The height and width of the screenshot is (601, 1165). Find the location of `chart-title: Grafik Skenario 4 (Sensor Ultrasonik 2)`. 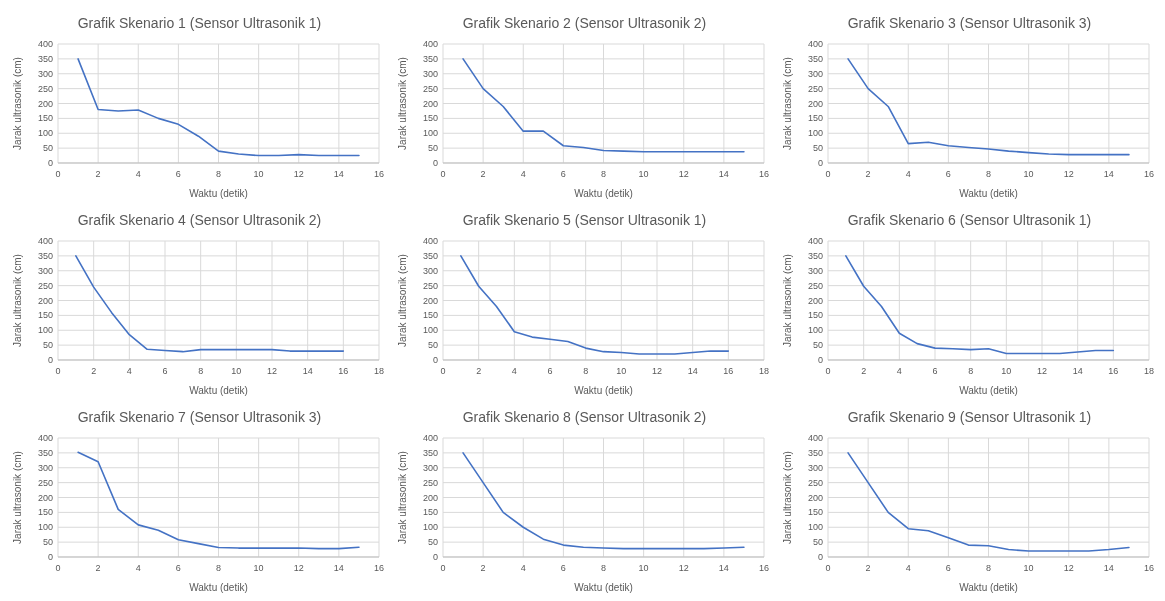

chart-title: Grafik Skenario 4 (Sensor Ultrasonik 2) is located at coordinates (199, 220).